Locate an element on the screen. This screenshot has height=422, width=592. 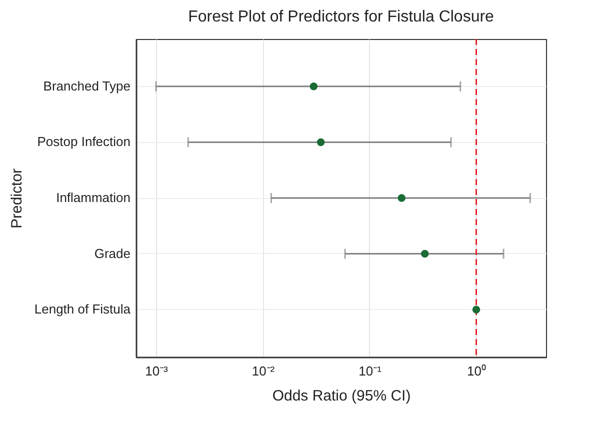
chart-title: Forest Plot of Predictors for Fistula Closure is located at coordinates (341, 17).